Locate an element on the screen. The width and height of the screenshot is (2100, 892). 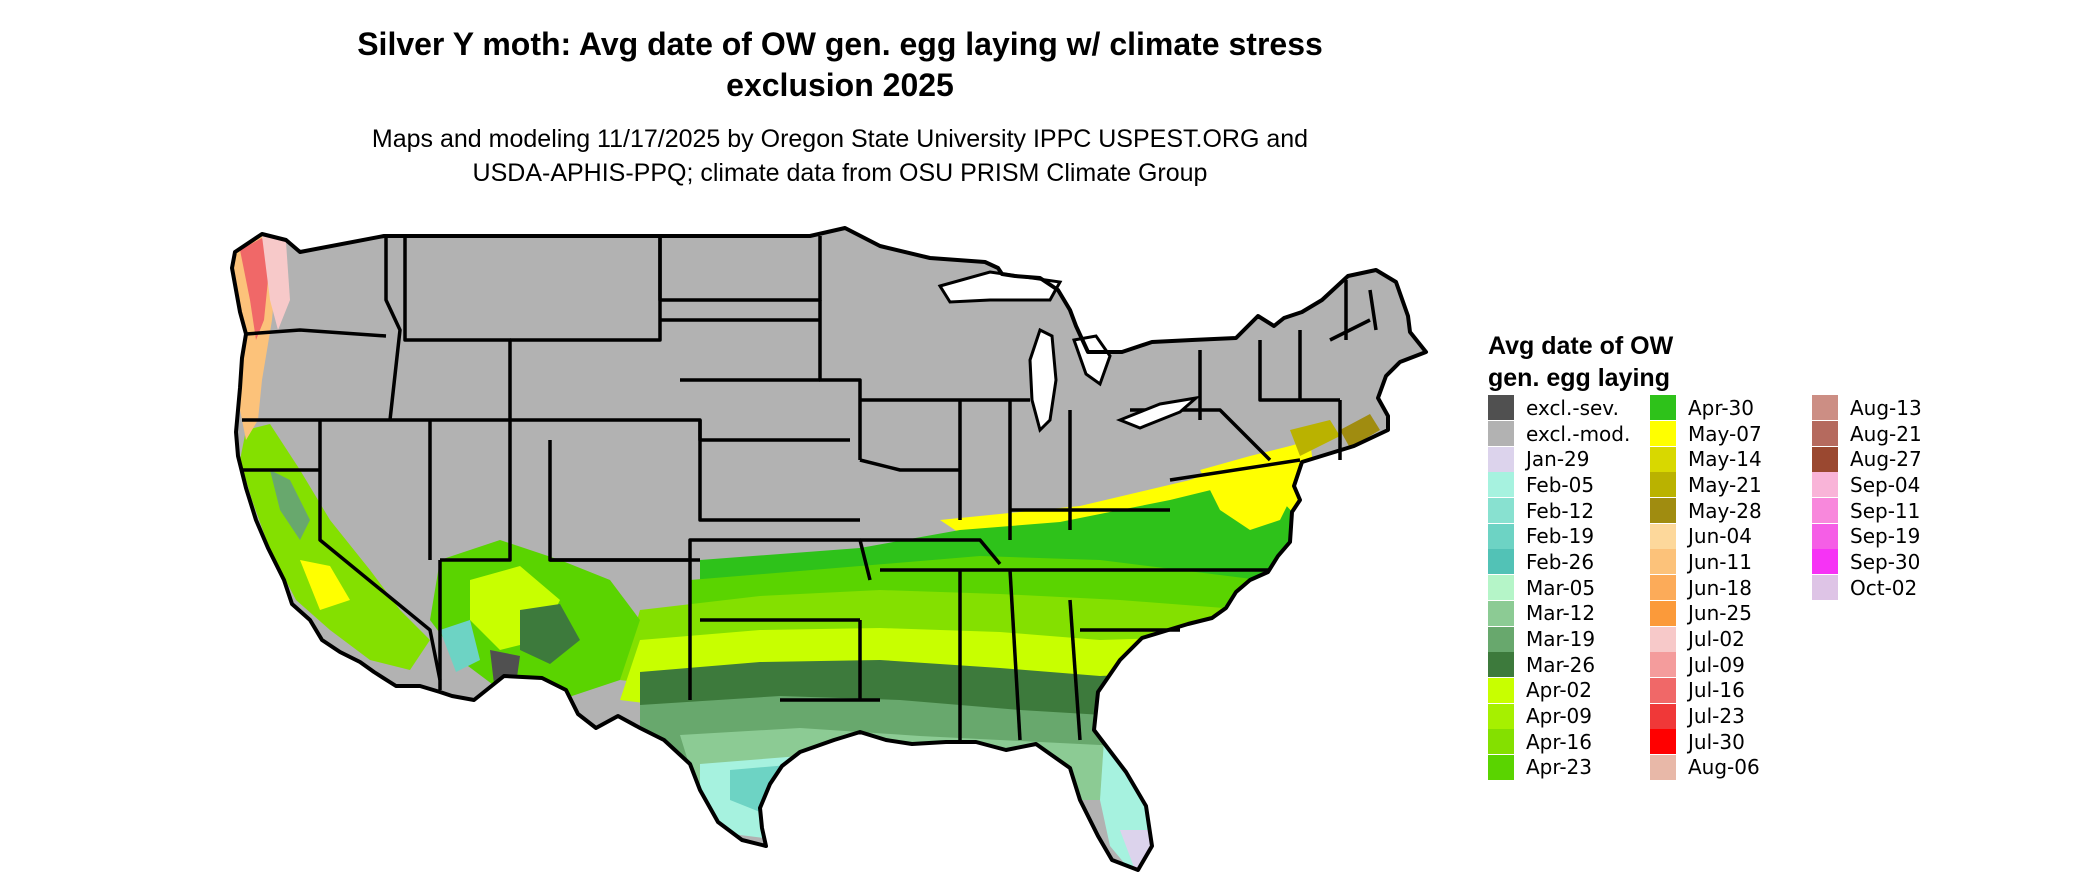
lake-michigan is located at coordinates (1043, 380).